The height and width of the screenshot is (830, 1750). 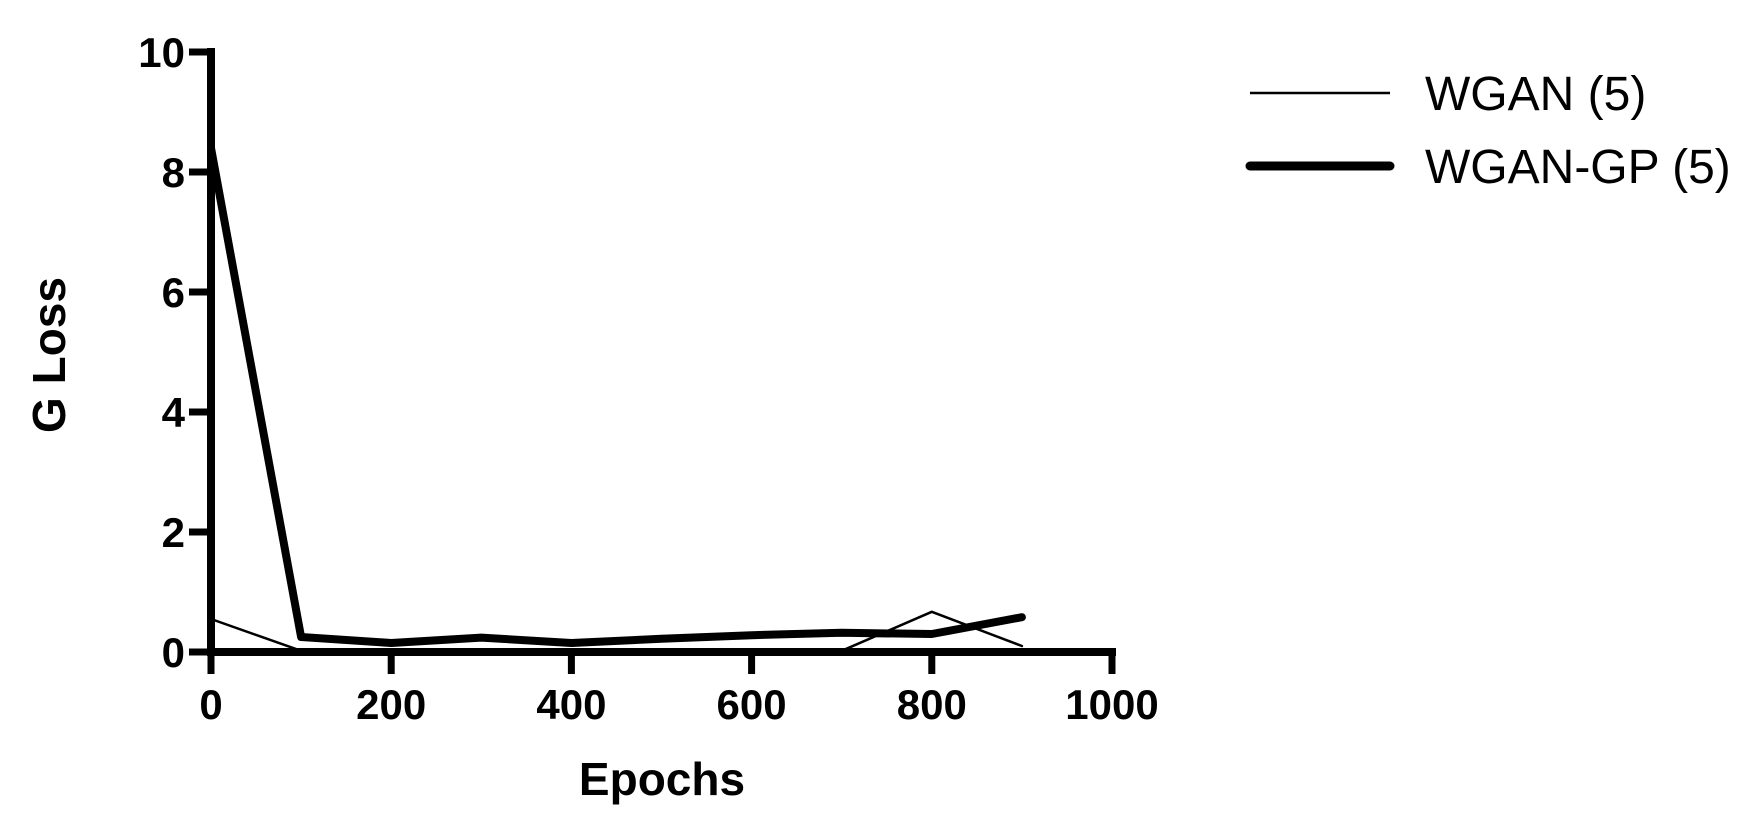 What do you see at coordinates (173, 532) in the screenshot?
I see `y-tick-label: 2` at bounding box center [173, 532].